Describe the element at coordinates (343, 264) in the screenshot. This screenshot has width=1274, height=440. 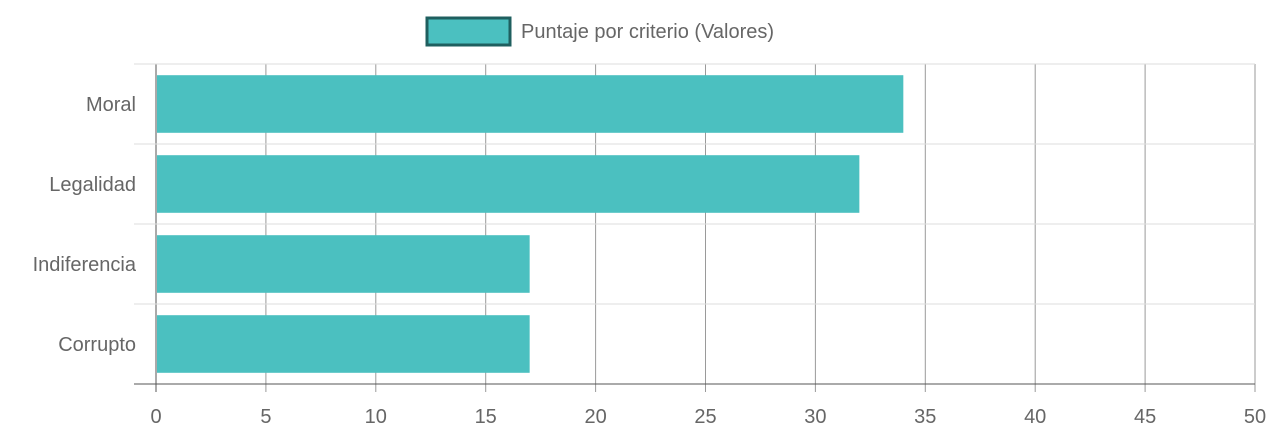
I see `bar-indiferencia` at that location.